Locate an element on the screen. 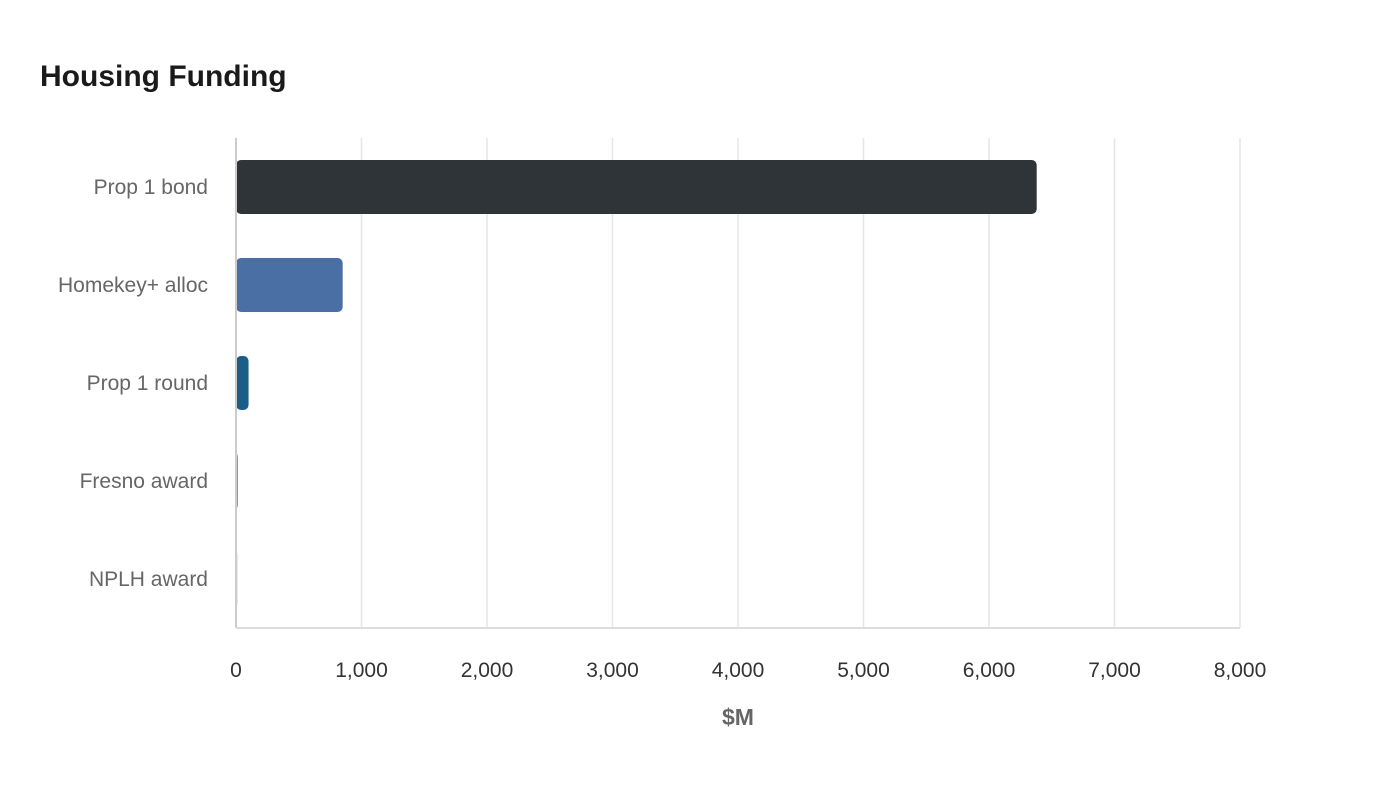 The image size is (1400, 800). x-tick-label: 8,000 is located at coordinates (1240, 670).